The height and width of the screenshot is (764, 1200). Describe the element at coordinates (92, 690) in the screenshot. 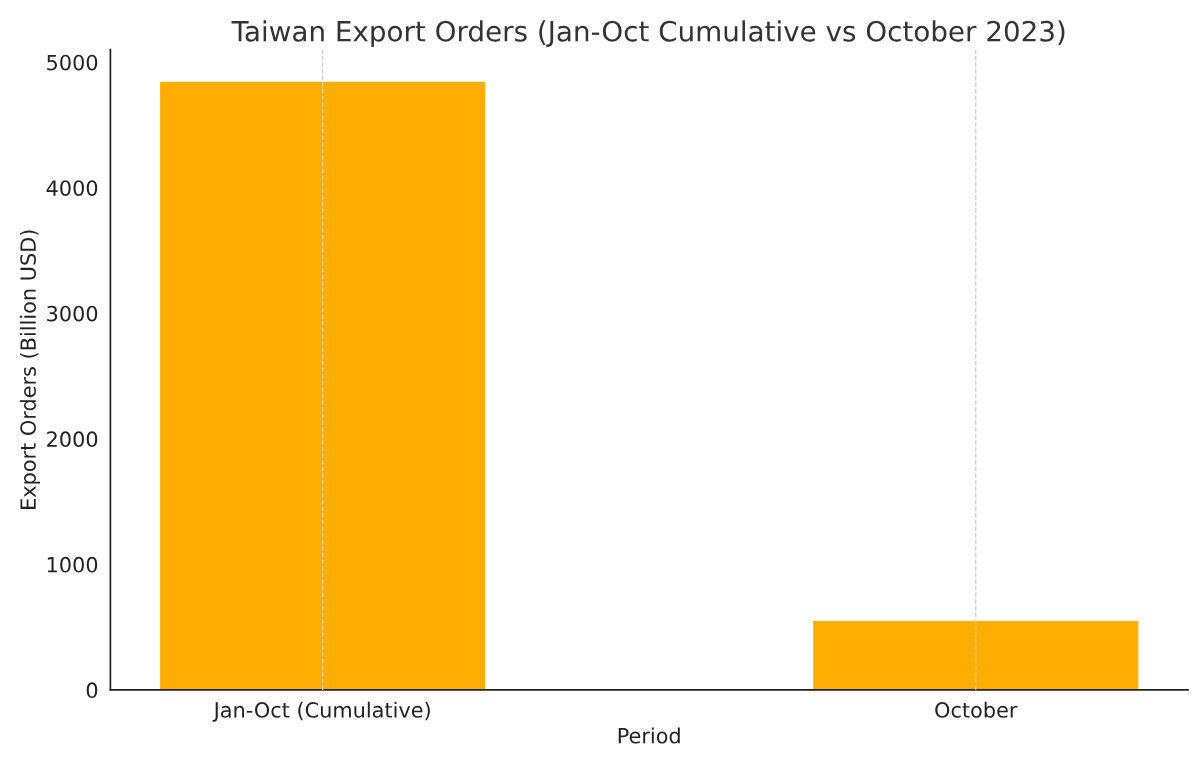

I see `y-tick-label: 0` at that location.